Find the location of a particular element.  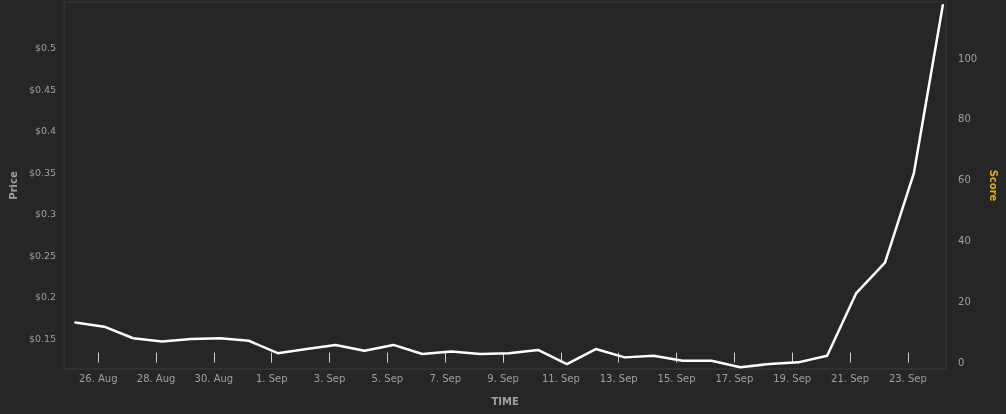

x-tick-label: 9. Sep is located at coordinates (503, 378).